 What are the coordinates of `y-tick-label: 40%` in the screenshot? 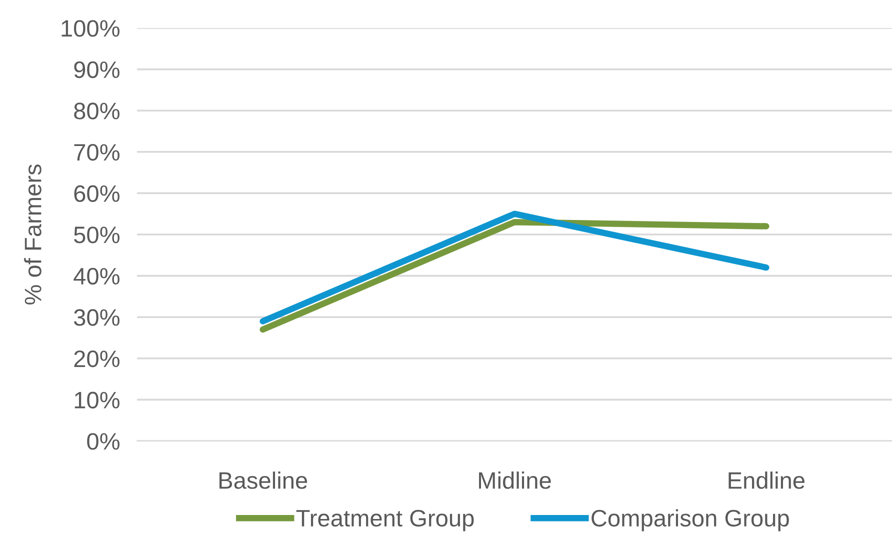 It's located at (97, 276).